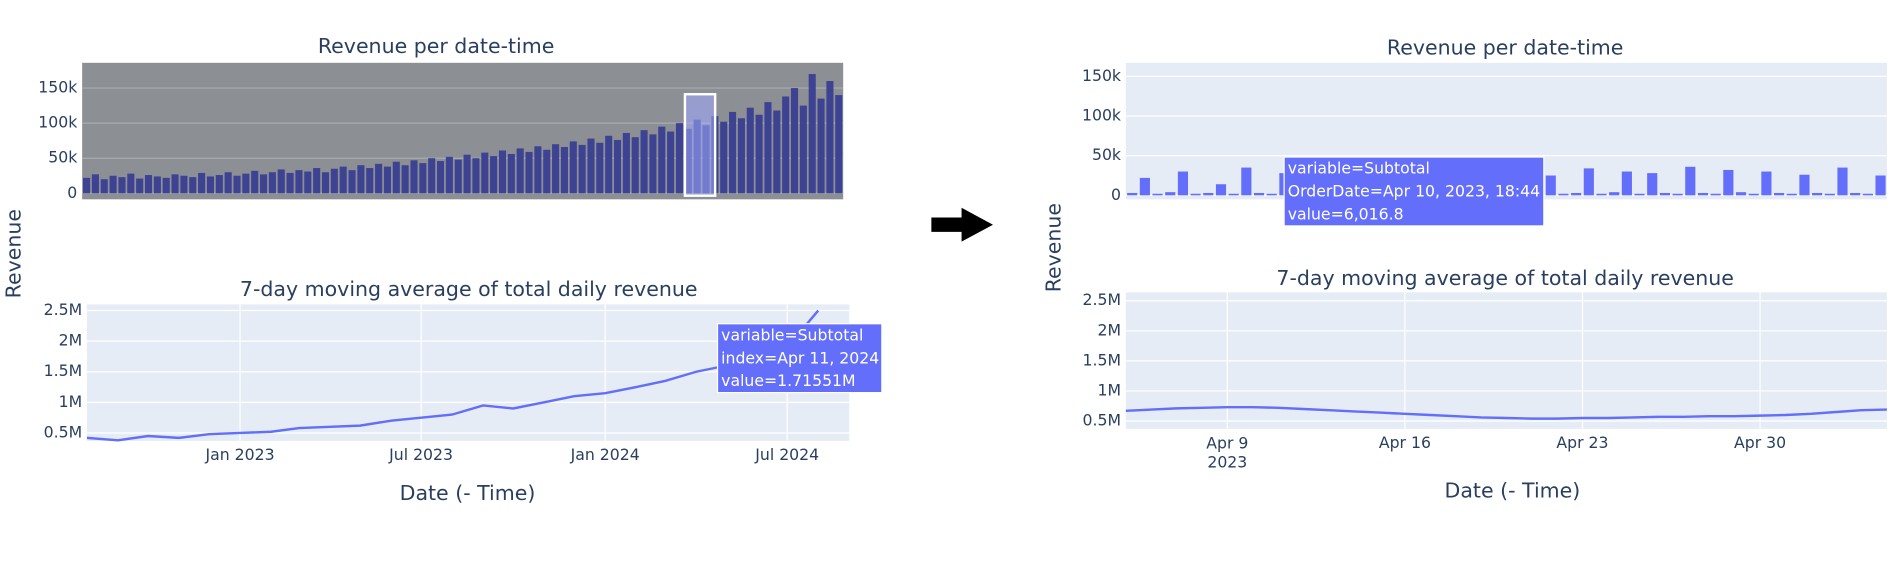 This screenshot has height=562, width=1894. Describe the element at coordinates (420, 454) in the screenshot. I see `x-tick-label: Jul 2023` at that location.